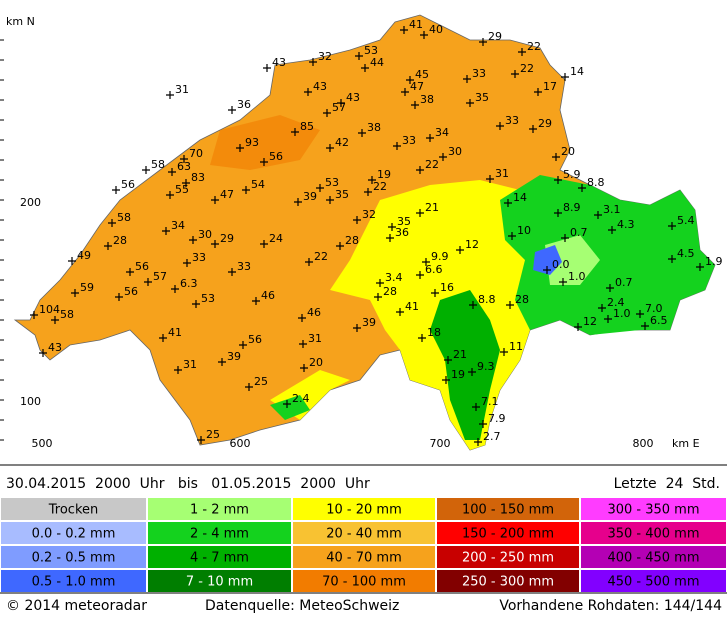 Image resolution: width=727 pixels, height=620 pixels. What do you see at coordinates (427, 99) in the screenshot?
I see `station-value: 38` at bounding box center [427, 99].